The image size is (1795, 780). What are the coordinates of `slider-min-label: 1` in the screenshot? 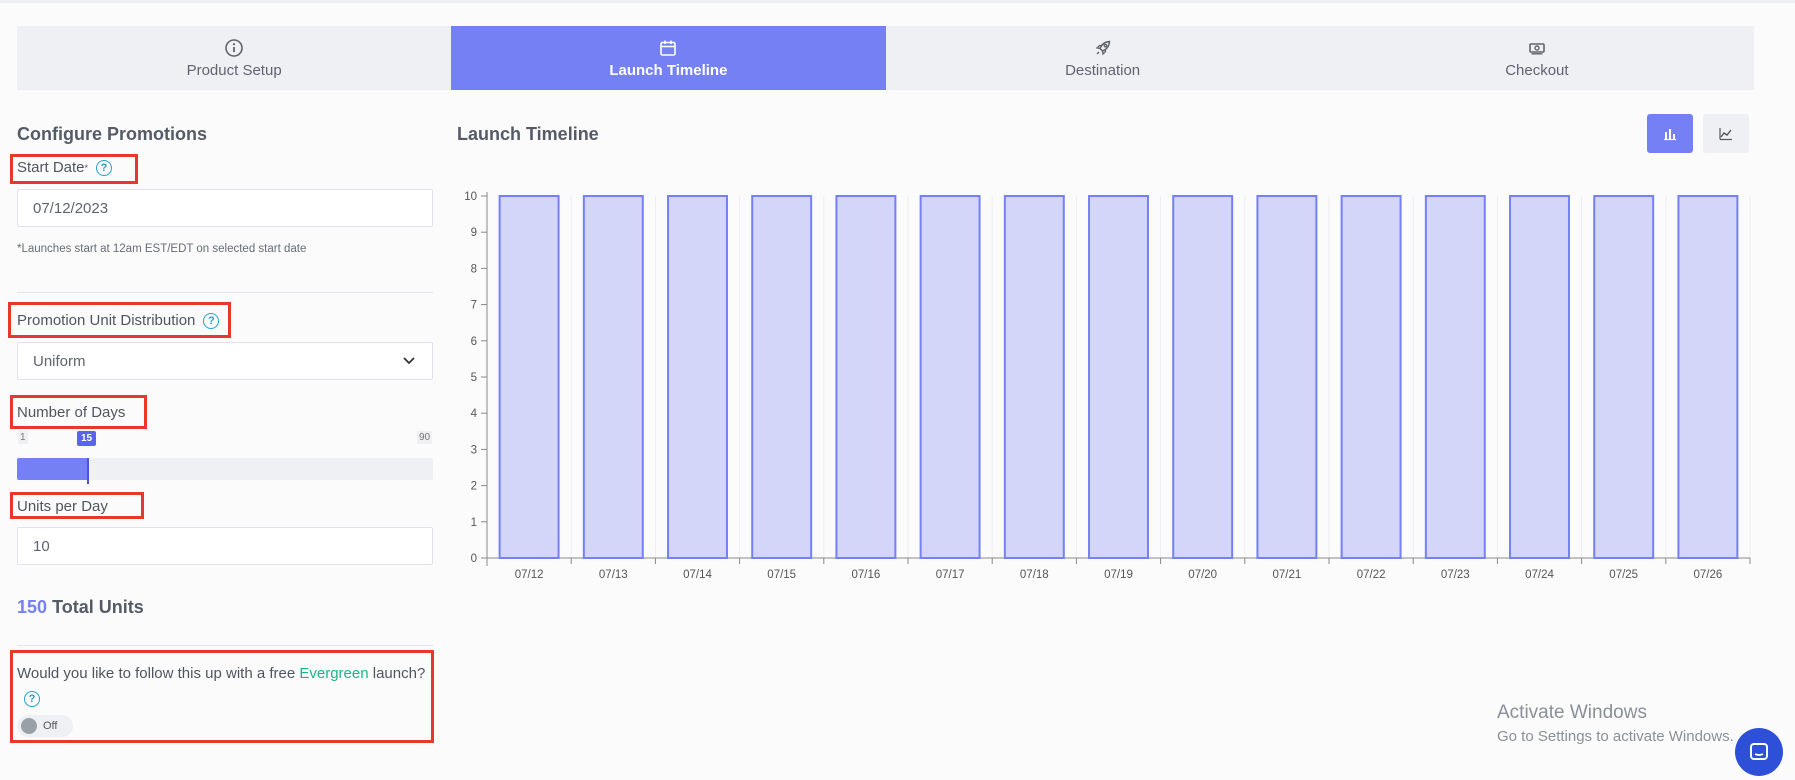 It's located at (23, 437).